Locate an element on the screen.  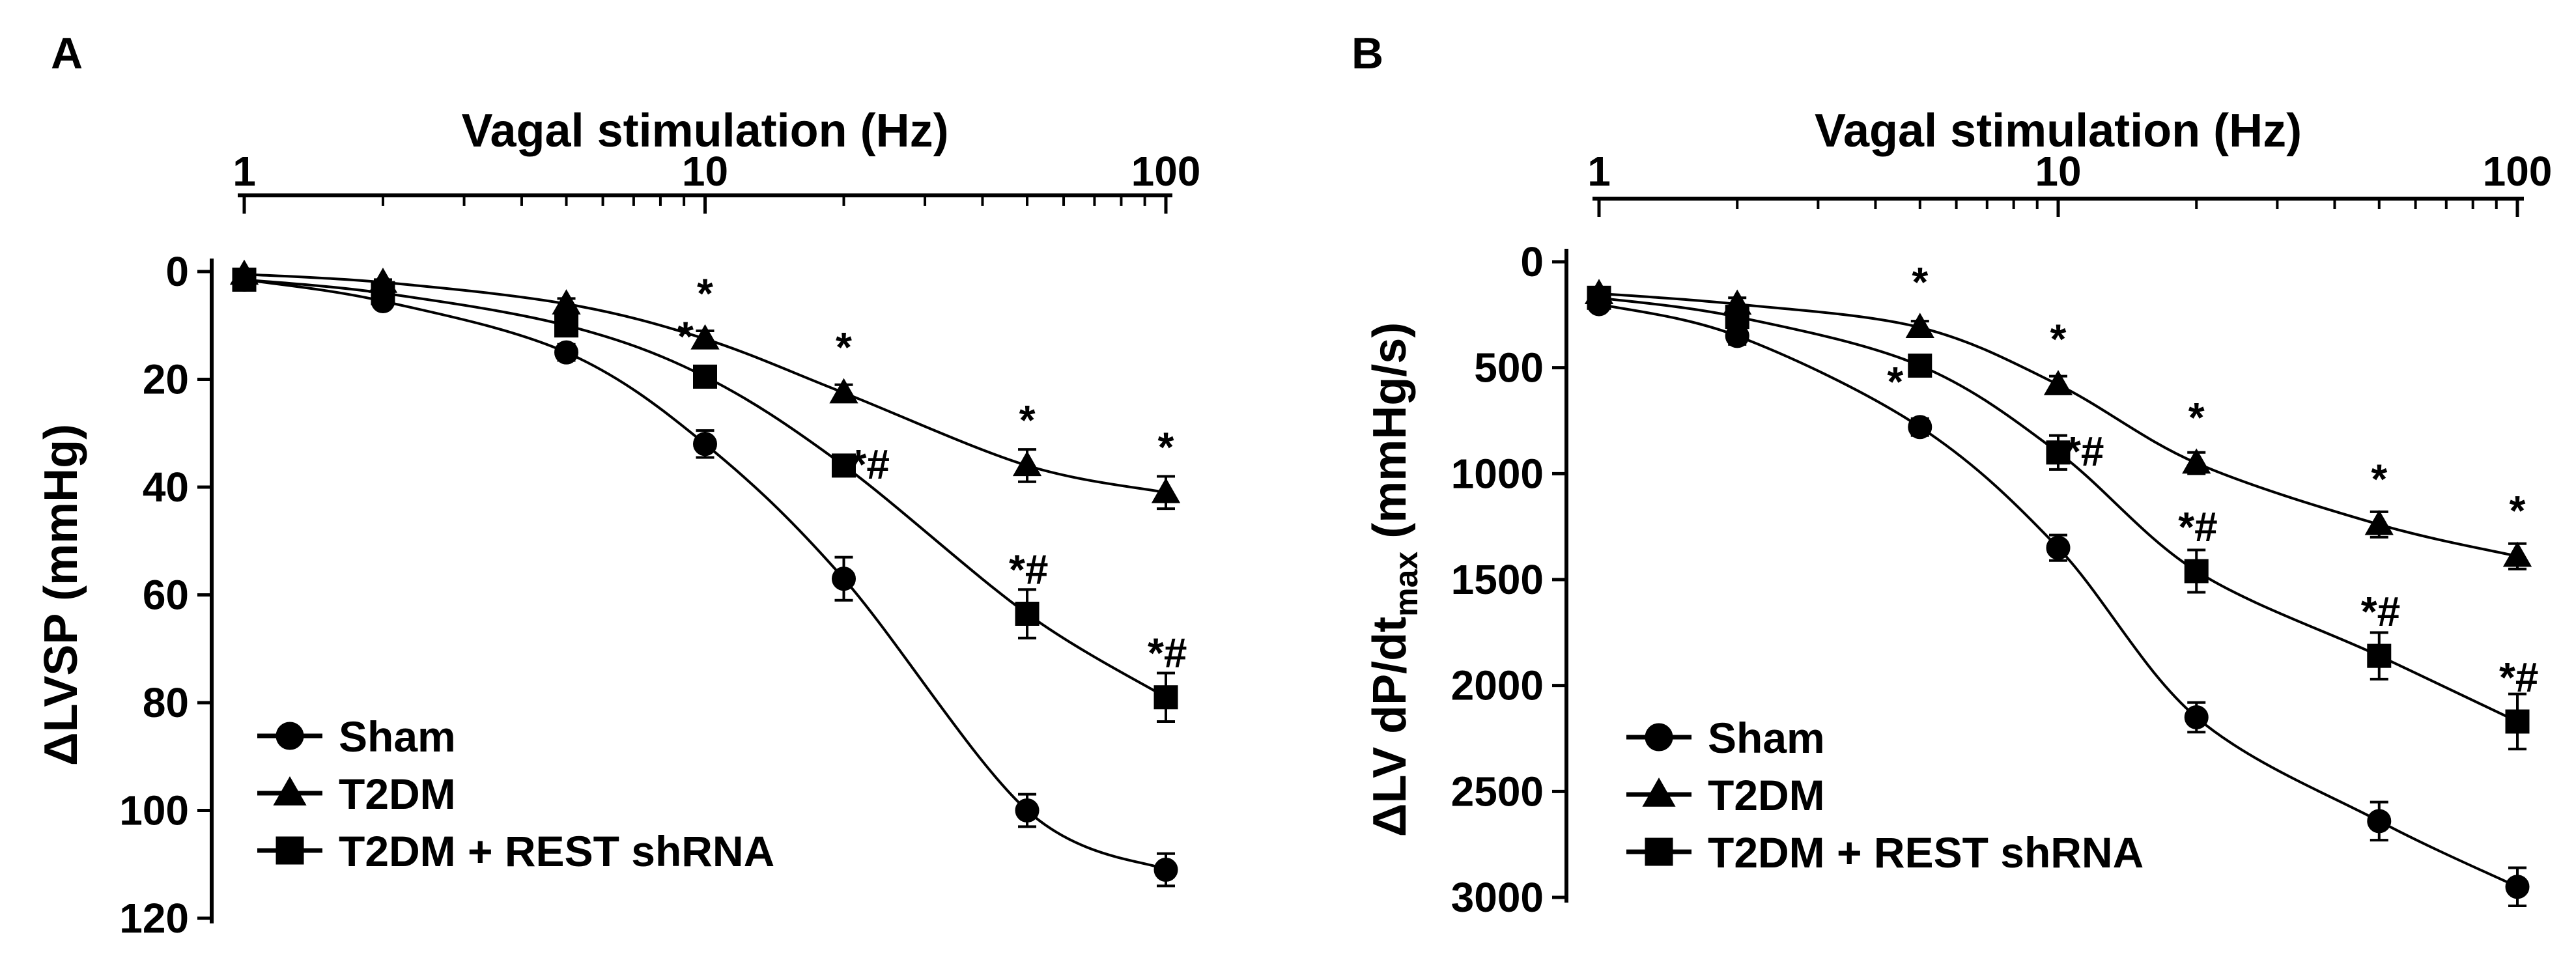
panel-label: A is located at coordinates (67, 53).